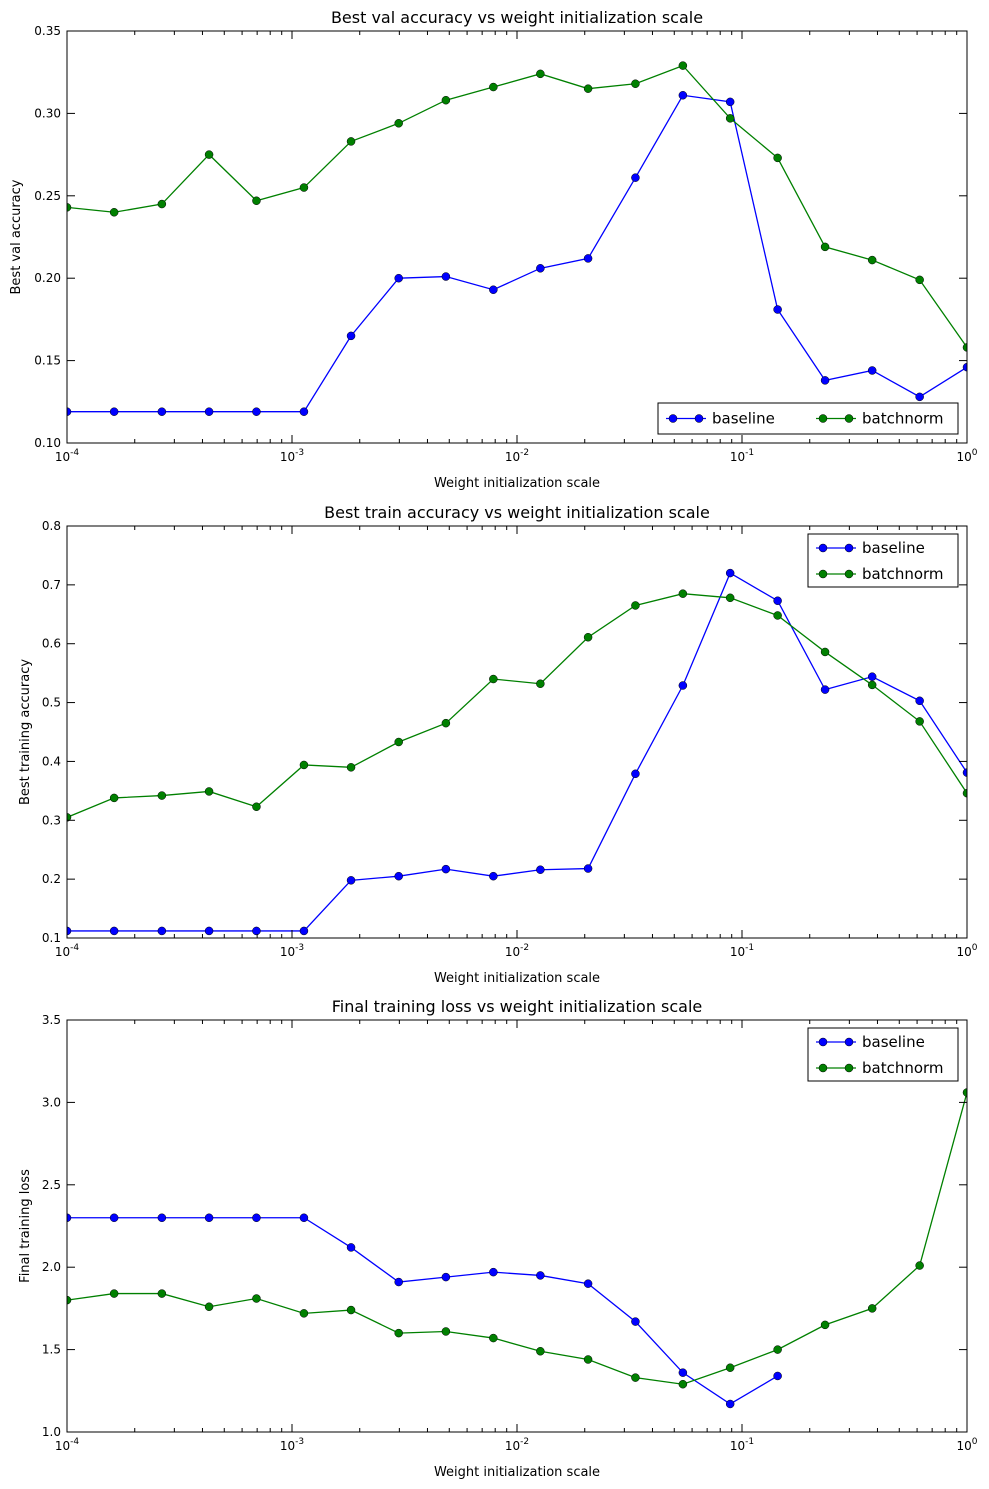 The height and width of the screenshot is (1489, 989). I want to click on y-tick-label: 0.10, so click(47, 443).